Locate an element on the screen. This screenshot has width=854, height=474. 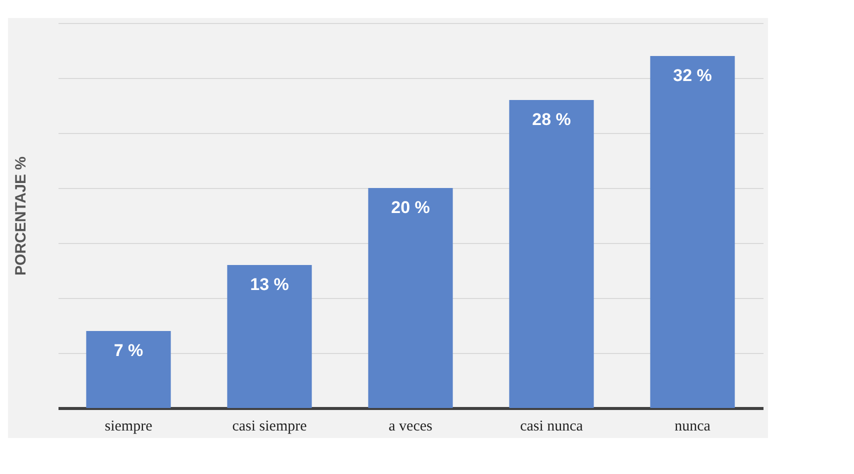
x-tick-label: a veces is located at coordinates (410, 426).